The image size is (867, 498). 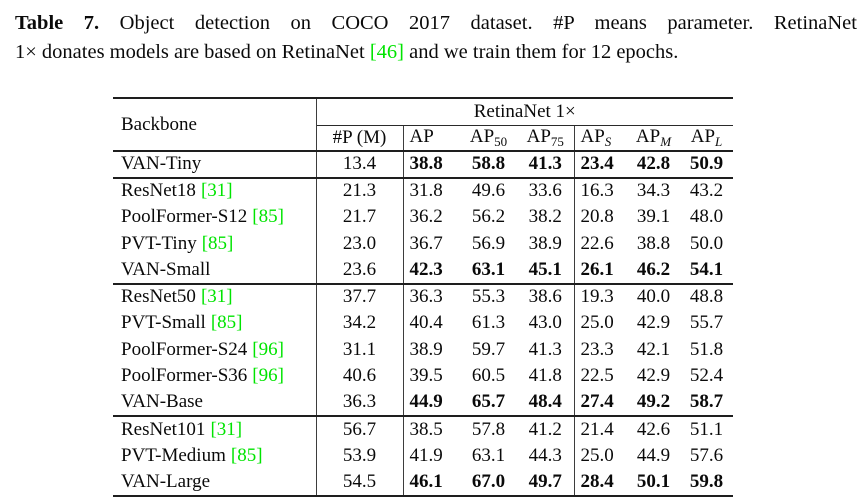 What do you see at coordinates (653, 138) in the screenshot?
I see `column-header-apm: APM` at bounding box center [653, 138].